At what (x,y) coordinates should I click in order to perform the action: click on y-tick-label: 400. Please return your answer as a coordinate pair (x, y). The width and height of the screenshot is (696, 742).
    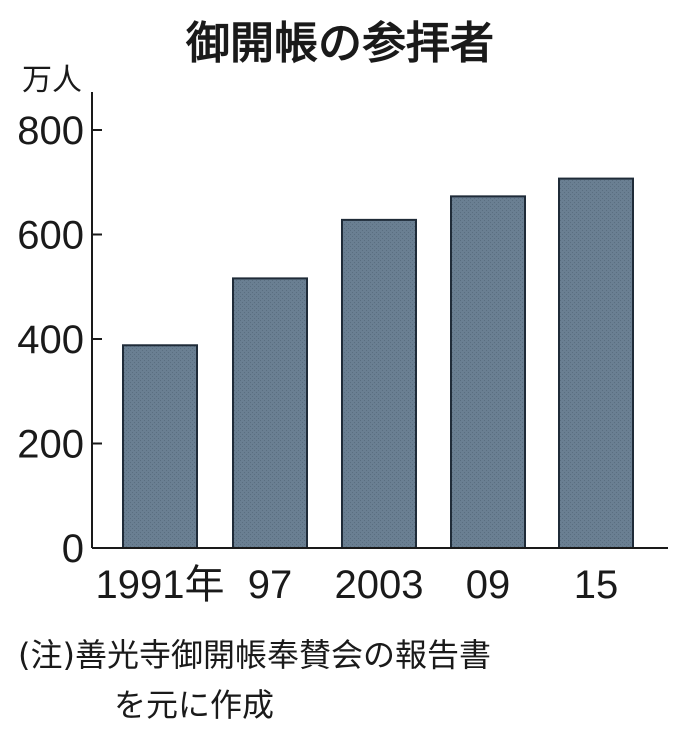
    Looking at the image, I should click on (50, 340).